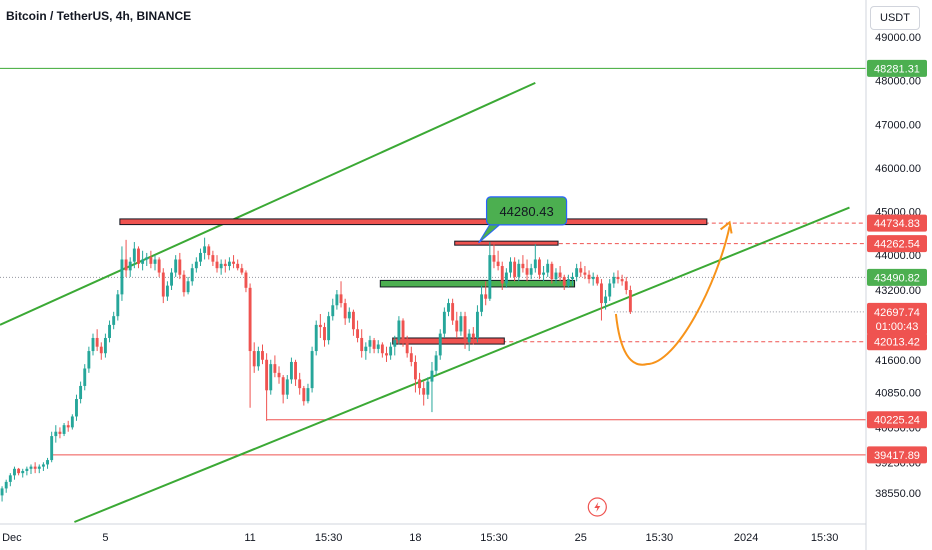  I want to click on price-zones, so click(413, 281).